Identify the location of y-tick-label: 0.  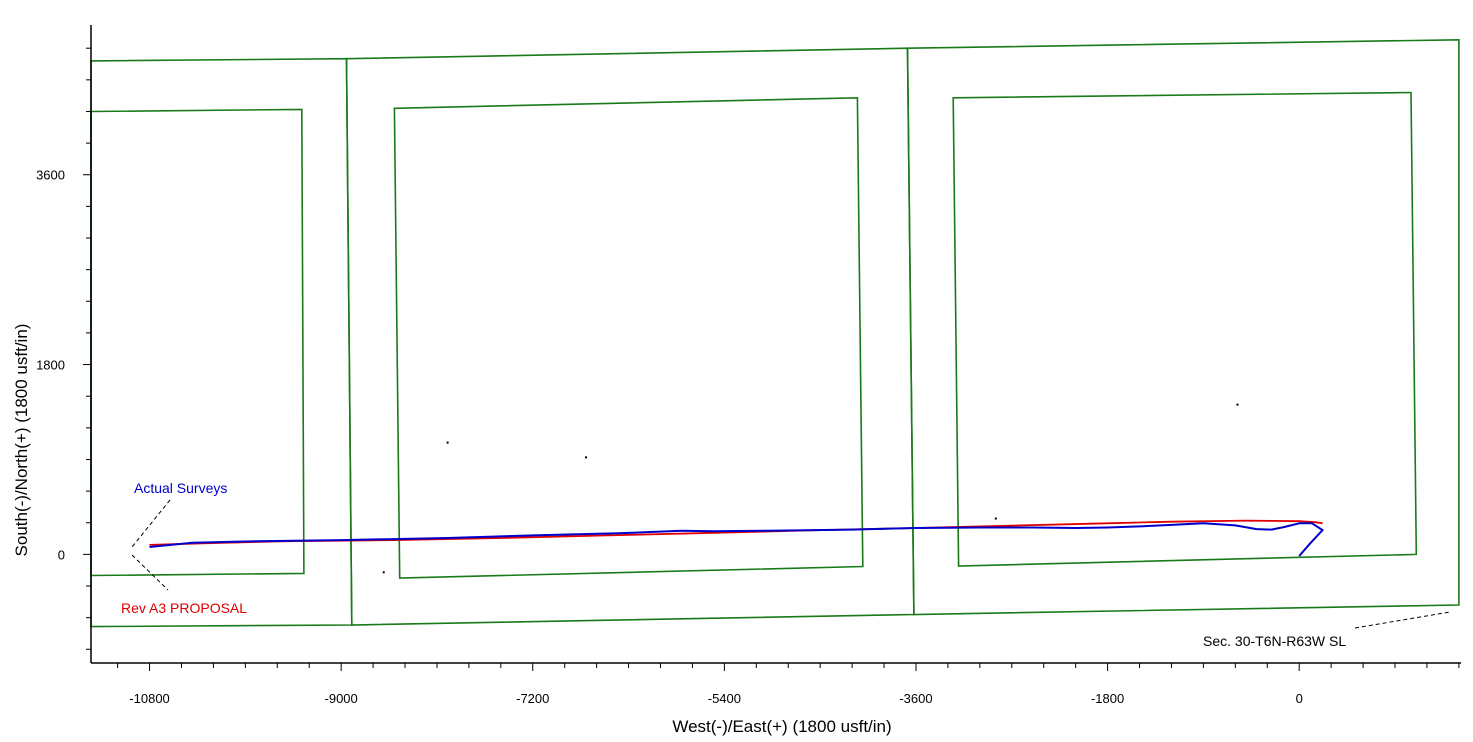
(61, 554).